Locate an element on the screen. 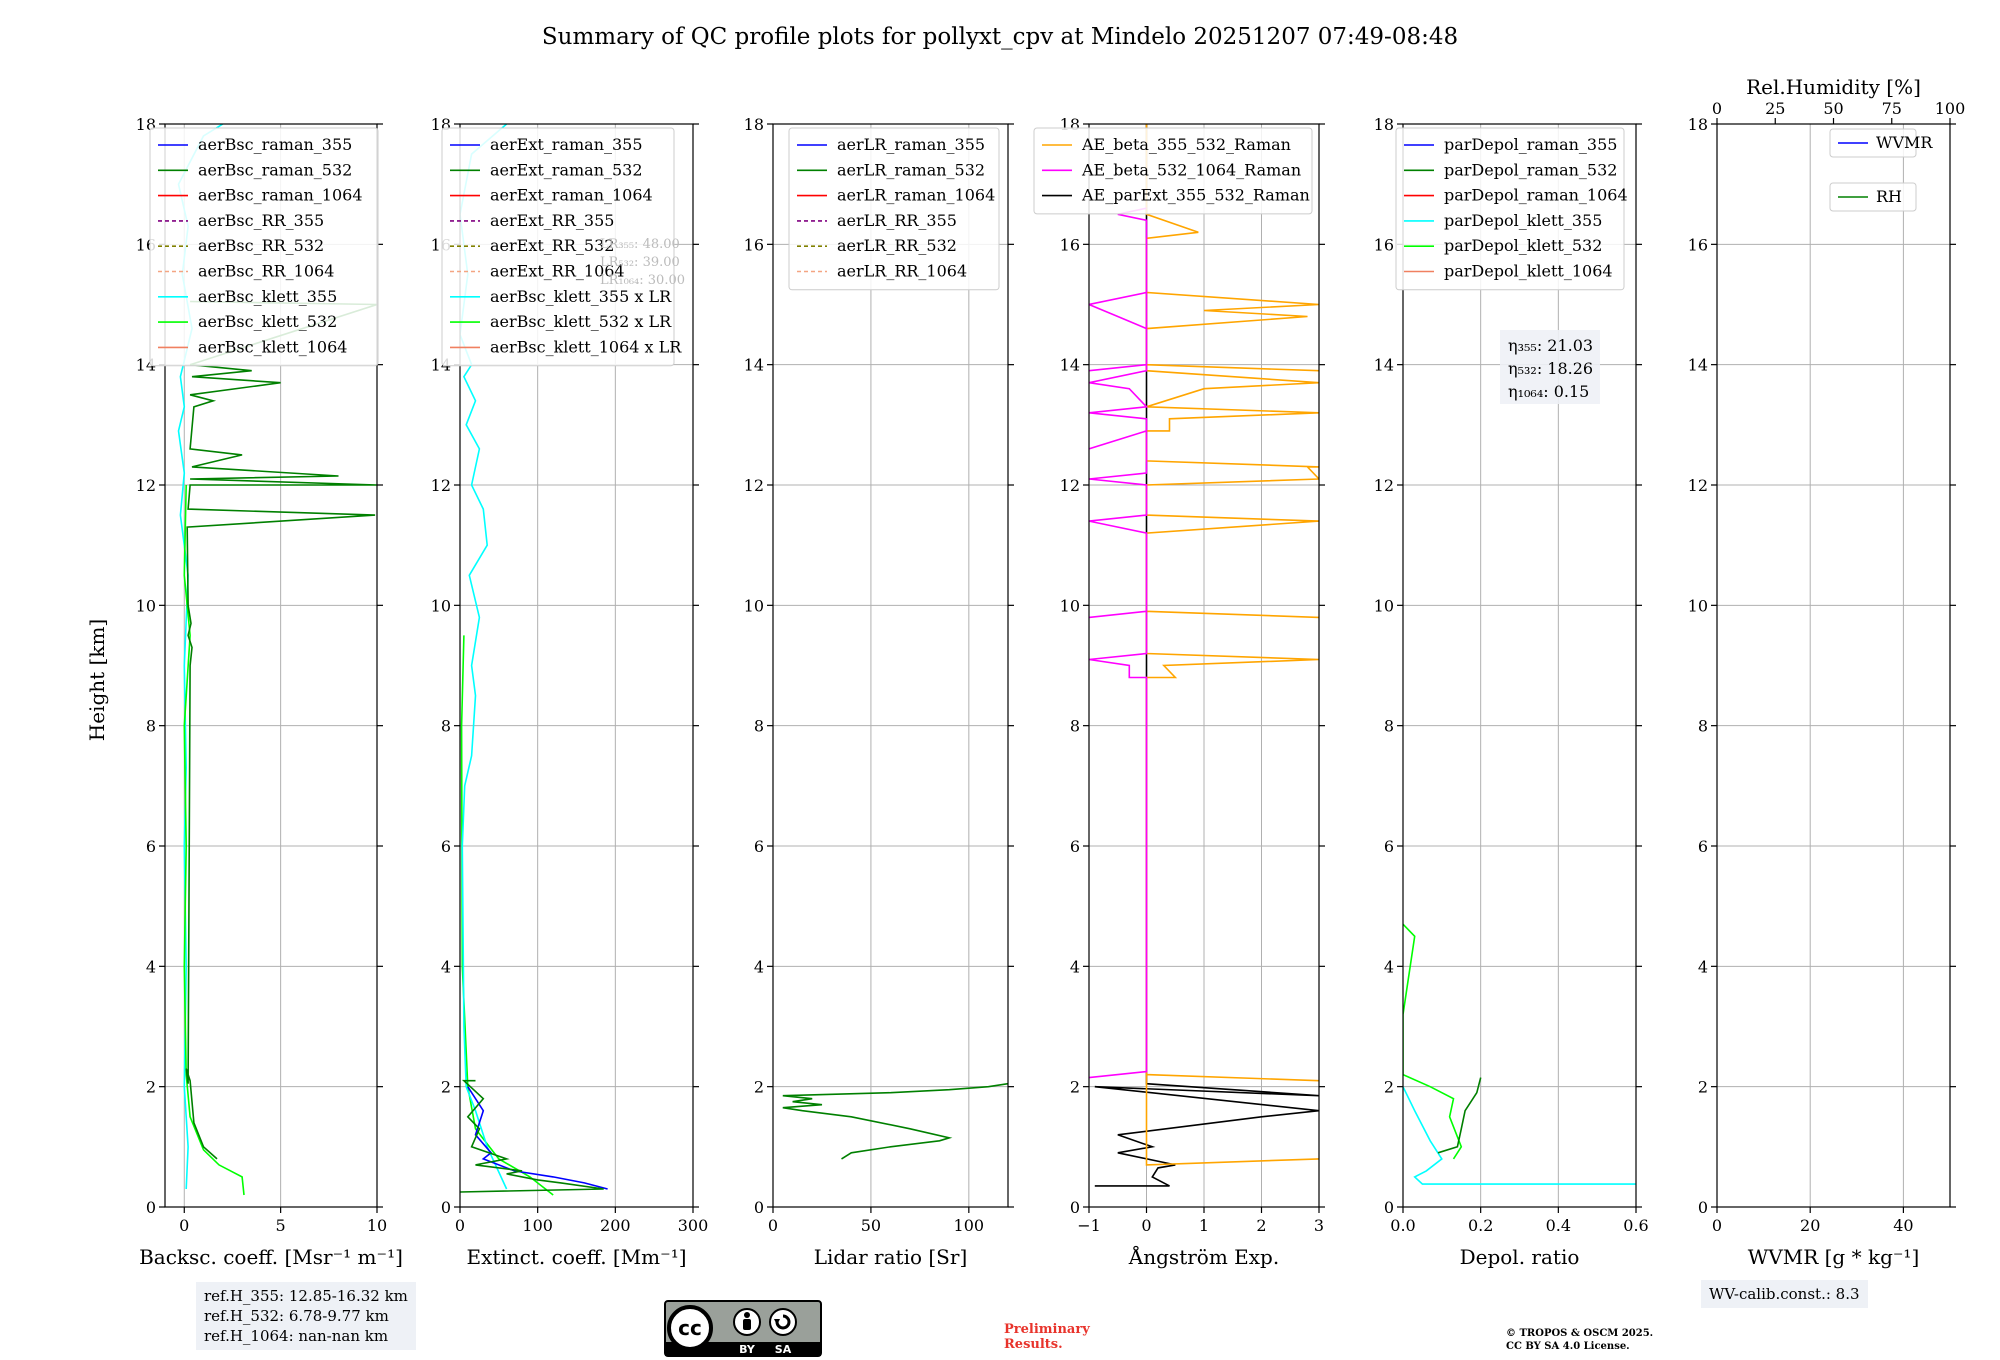 Image resolution: width=2000 pixels, height=1360 pixels. preliminary-line-2: Results. is located at coordinates (1033, 1344).